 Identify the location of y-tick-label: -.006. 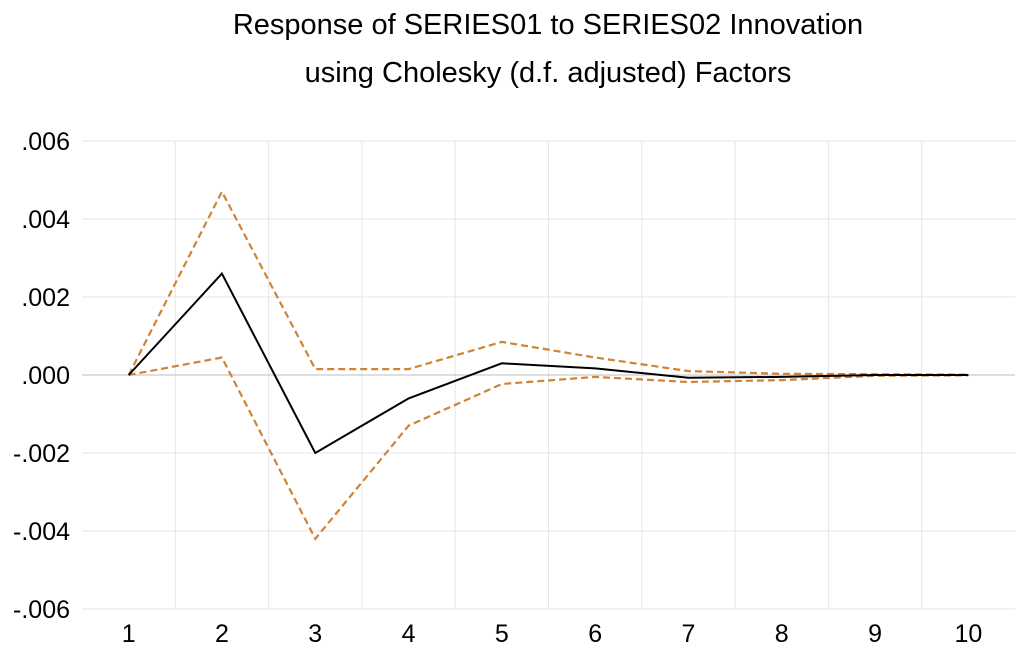
(41, 610).